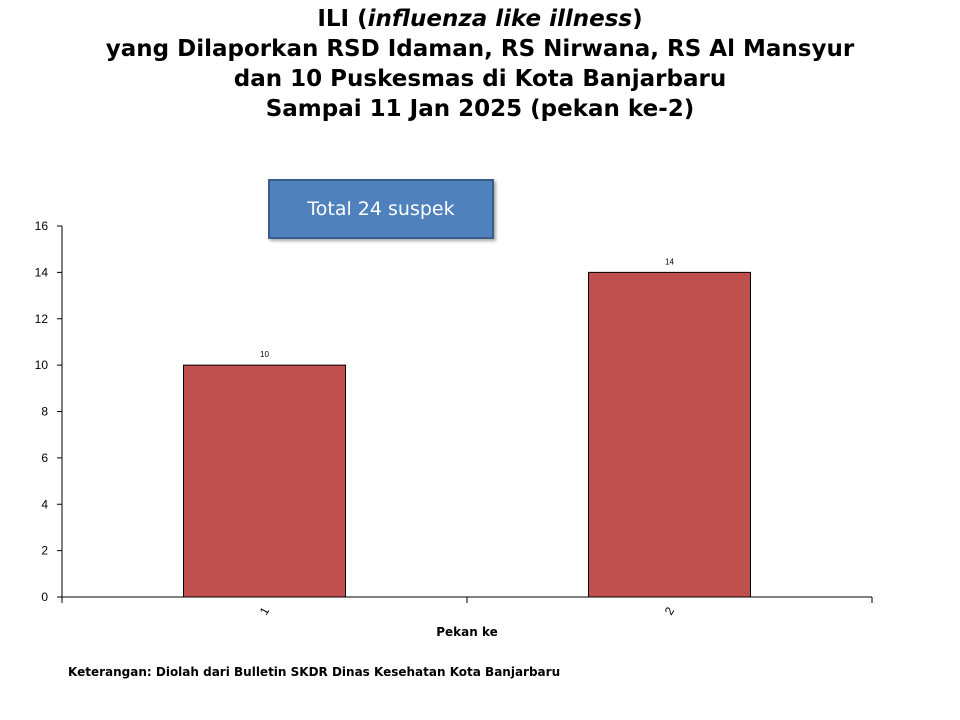  Describe the element at coordinates (265, 610) in the screenshot. I see `x-tick-label: 1` at that location.